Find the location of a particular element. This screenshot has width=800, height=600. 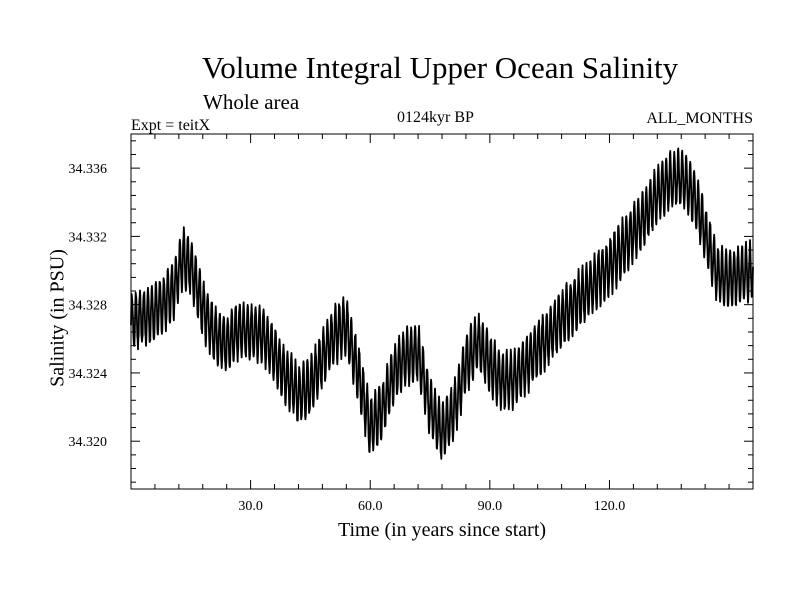

y-tick-label: 34.328 is located at coordinates (88, 306).